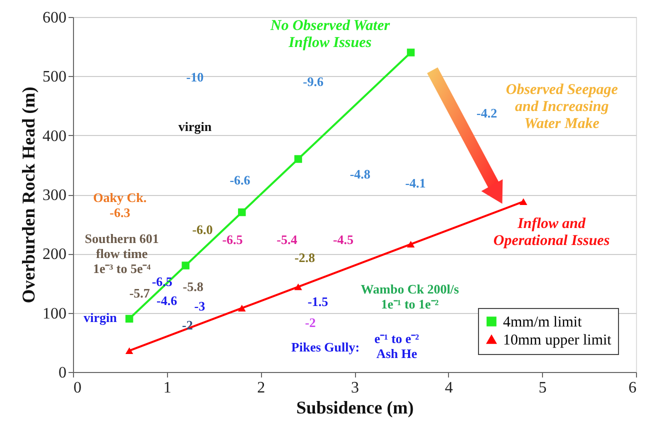  I want to click on annotation: -4.8, so click(360, 174).